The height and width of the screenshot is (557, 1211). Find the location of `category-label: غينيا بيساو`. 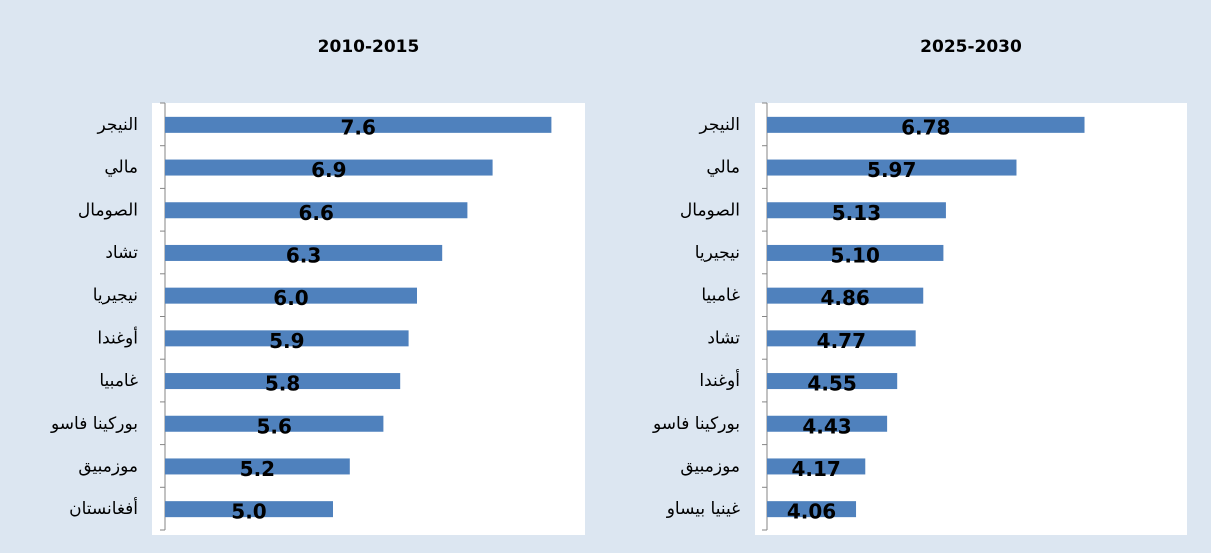

category-label: غينيا بيساو is located at coordinates (703, 509).